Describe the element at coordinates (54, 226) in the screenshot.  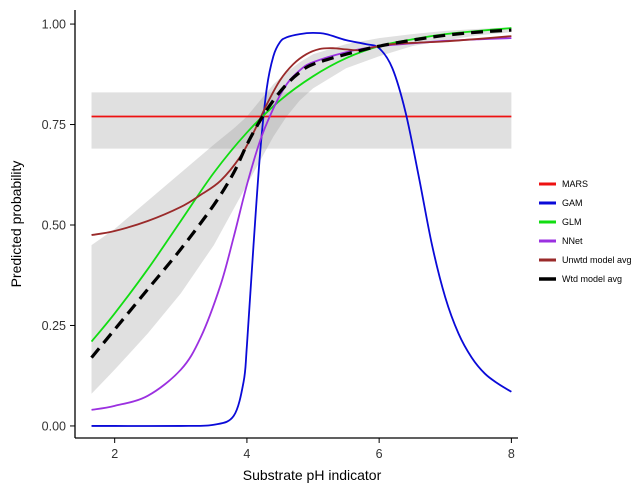
I see `y-tick-label: 0.50` at that location.